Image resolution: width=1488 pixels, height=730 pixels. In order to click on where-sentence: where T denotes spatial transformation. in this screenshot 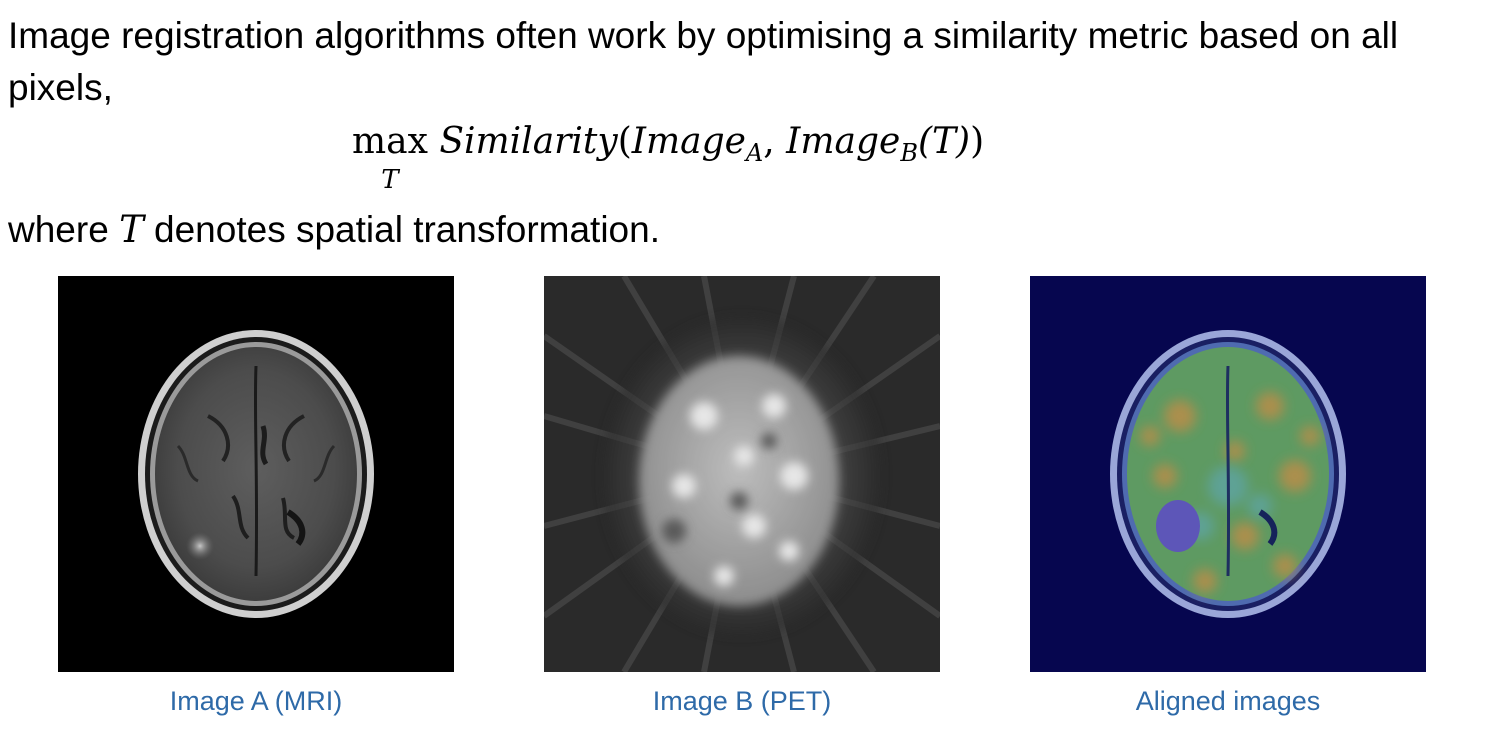, I will do `click(334, 230)`.